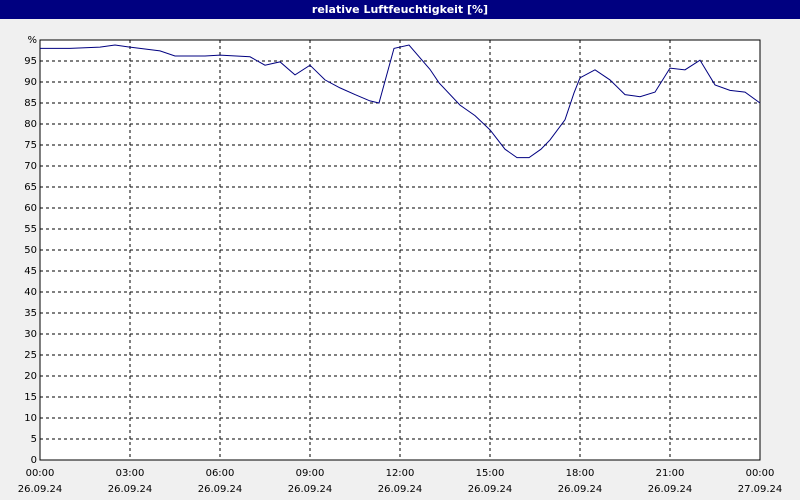 The image size is (800, 500). Describe the element at coordinates (30, 166) in the screenshot. I see `y-tick-label: 70` at that location.